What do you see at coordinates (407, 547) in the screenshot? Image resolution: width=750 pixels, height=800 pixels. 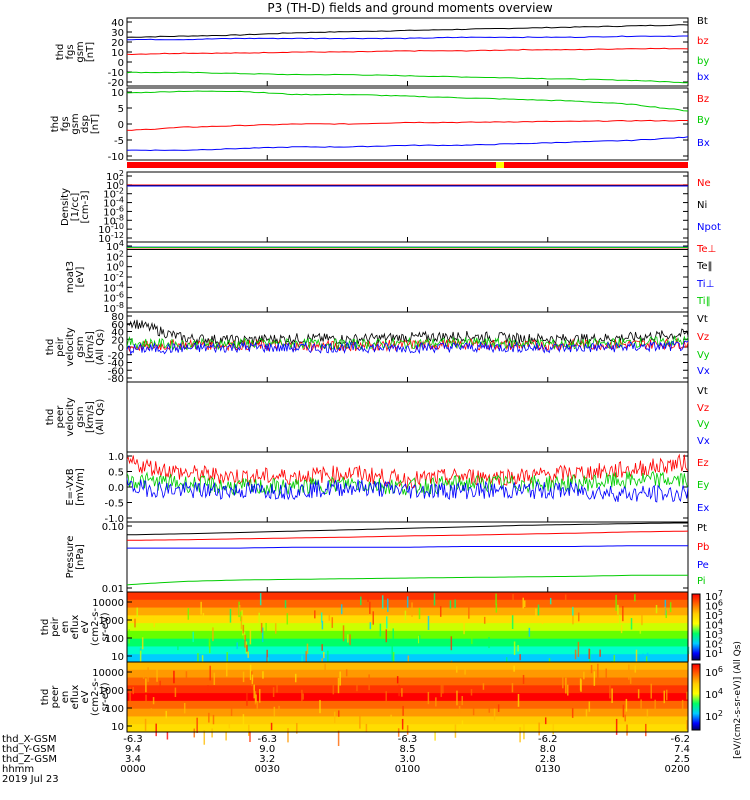 I see `series-line-pe` at bounding box center [407, 547].